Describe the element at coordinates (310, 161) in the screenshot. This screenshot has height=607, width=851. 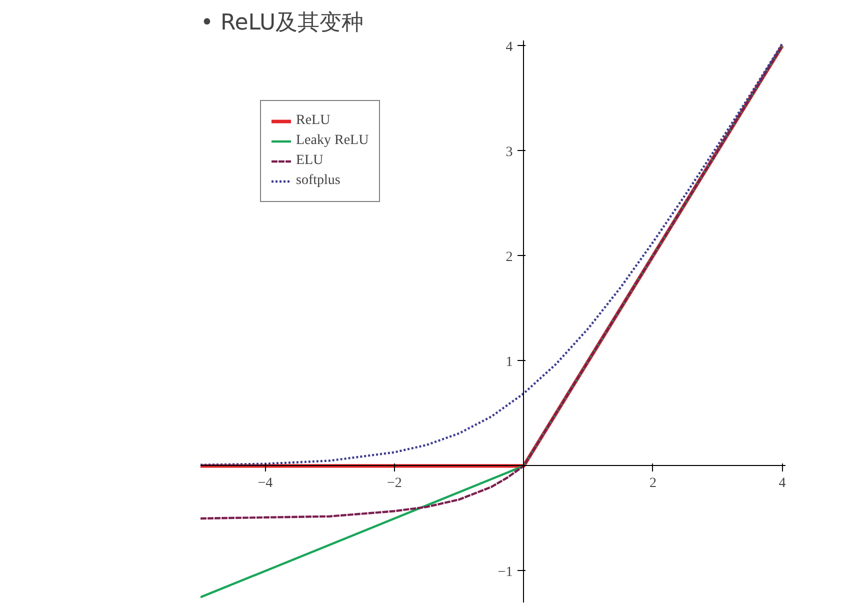
I see `legend-label: ELU` at that location.